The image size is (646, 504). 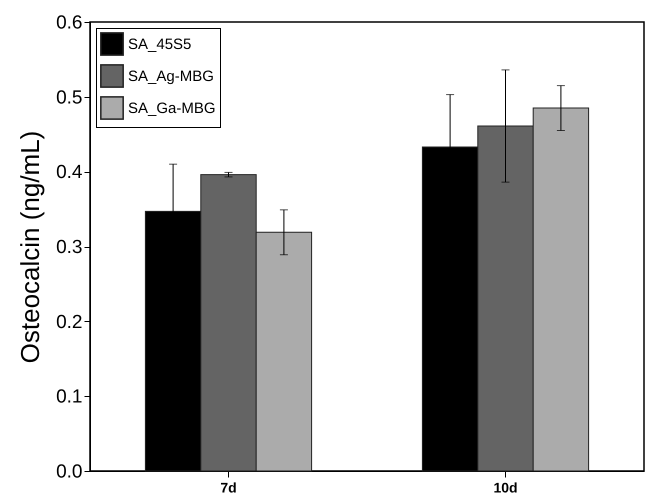 I want to click on y-tick-label: 0.1, so click(x=69, y=397).